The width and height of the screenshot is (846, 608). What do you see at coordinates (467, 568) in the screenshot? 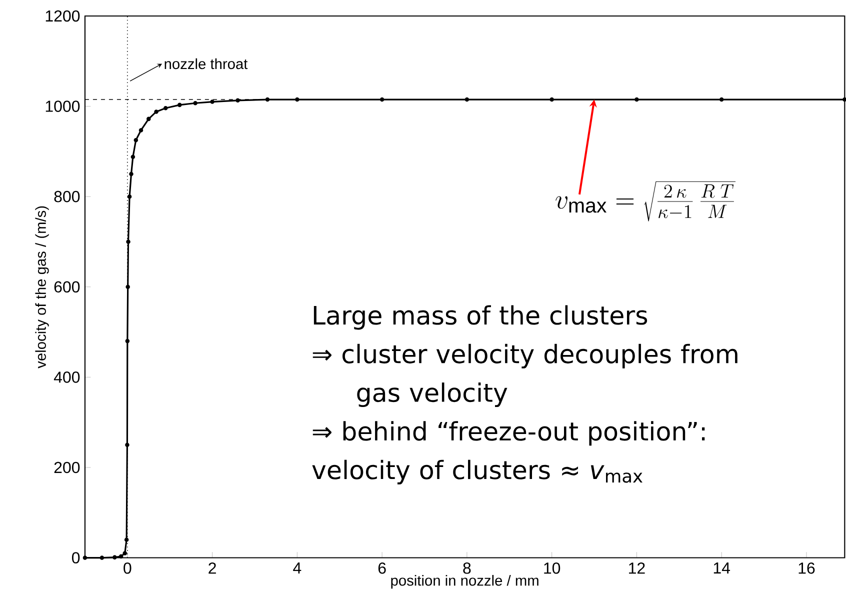
I see `x-tick-label: 8` at bounding box center [467, 568].